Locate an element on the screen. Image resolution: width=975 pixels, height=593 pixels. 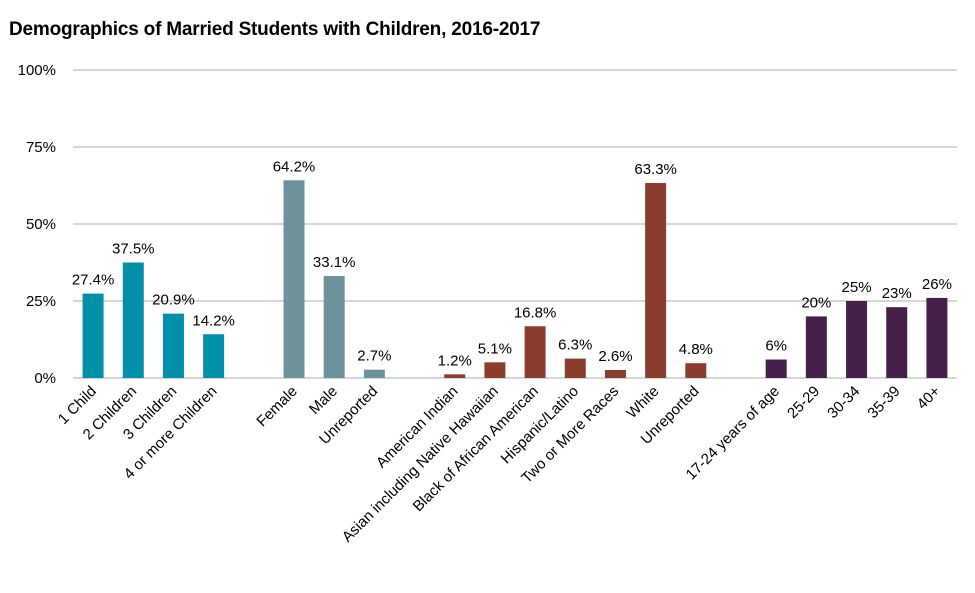
data-label: 23% is located at coordinates (897, 293).